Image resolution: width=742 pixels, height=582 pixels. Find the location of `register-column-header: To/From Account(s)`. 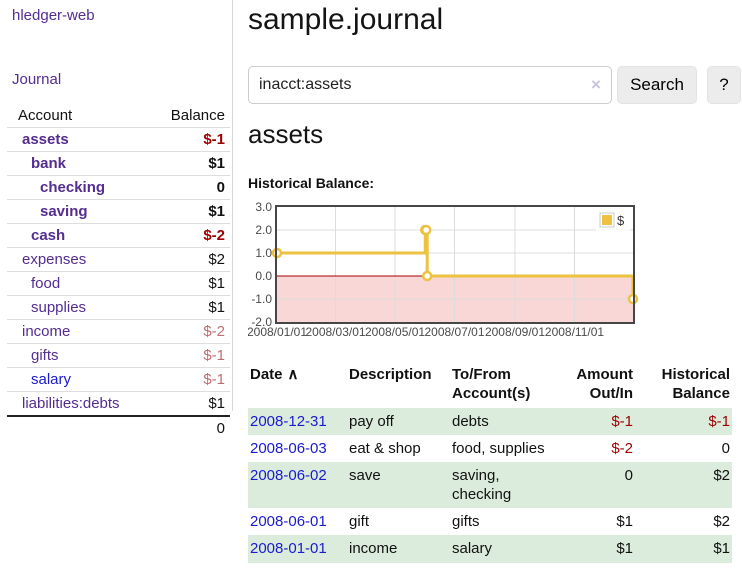

register-column-header: To/From Account(s) is located at coordinates (491, 384).